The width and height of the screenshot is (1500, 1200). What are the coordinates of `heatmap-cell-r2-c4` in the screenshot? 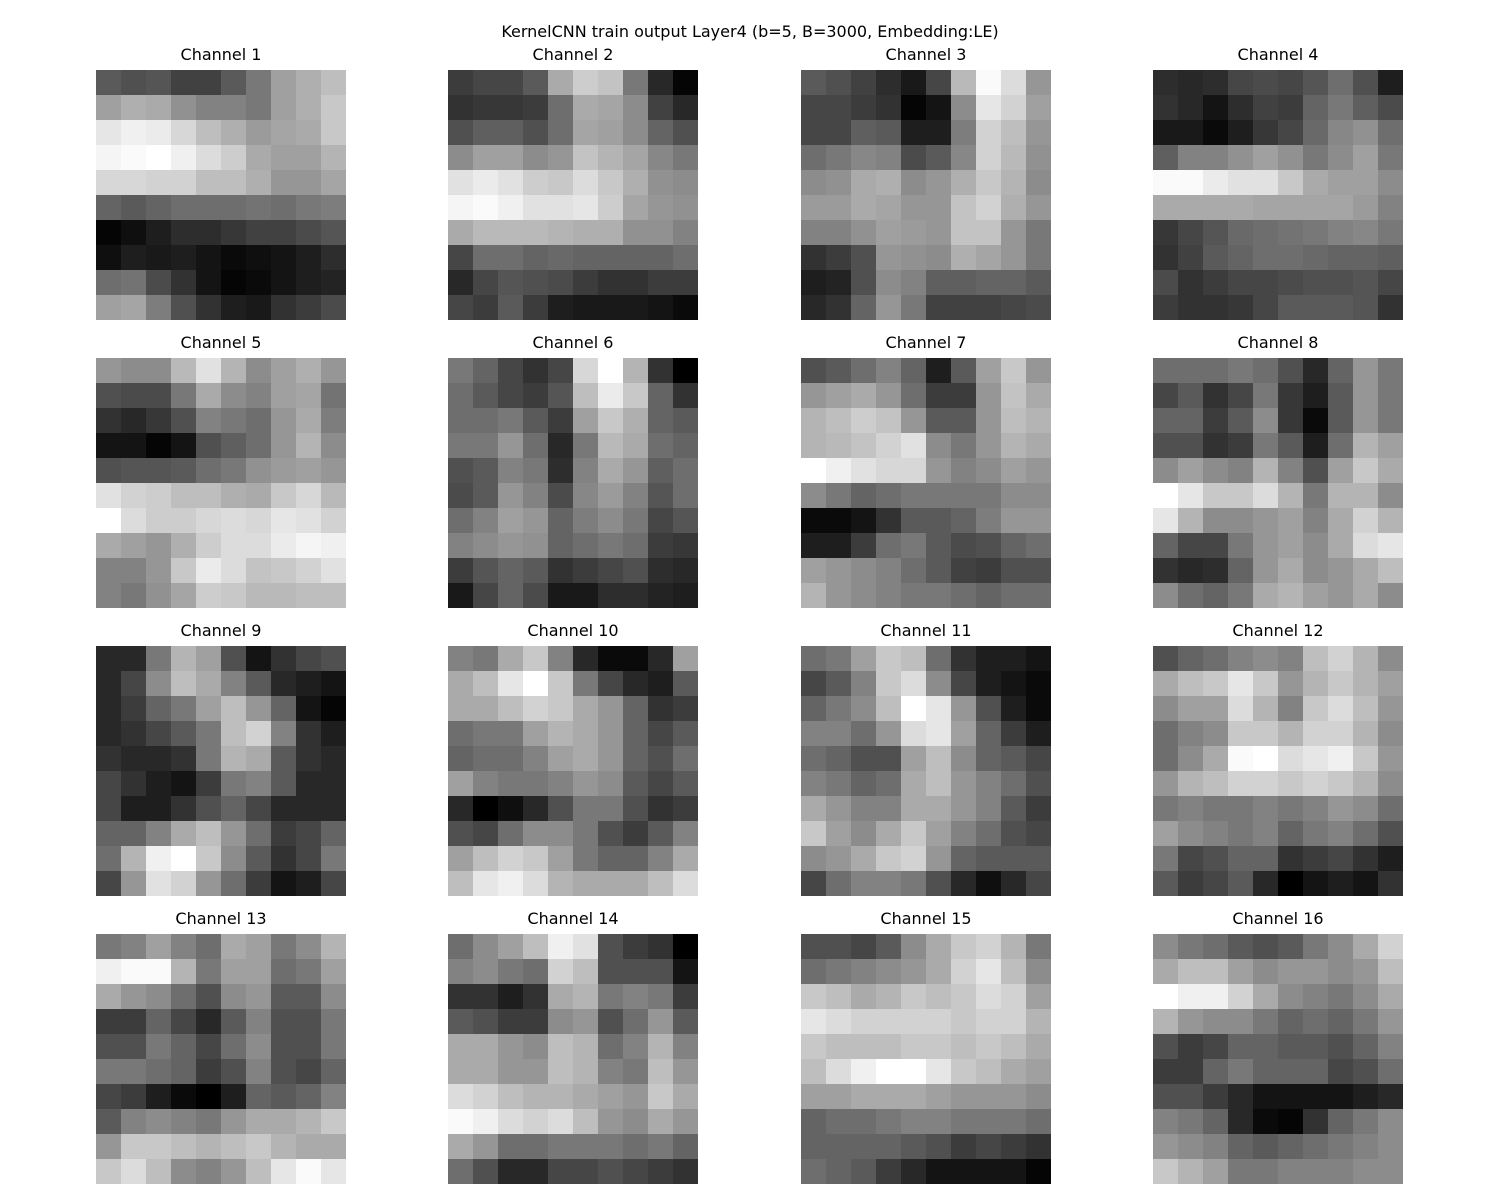 It's located at (209, 709).